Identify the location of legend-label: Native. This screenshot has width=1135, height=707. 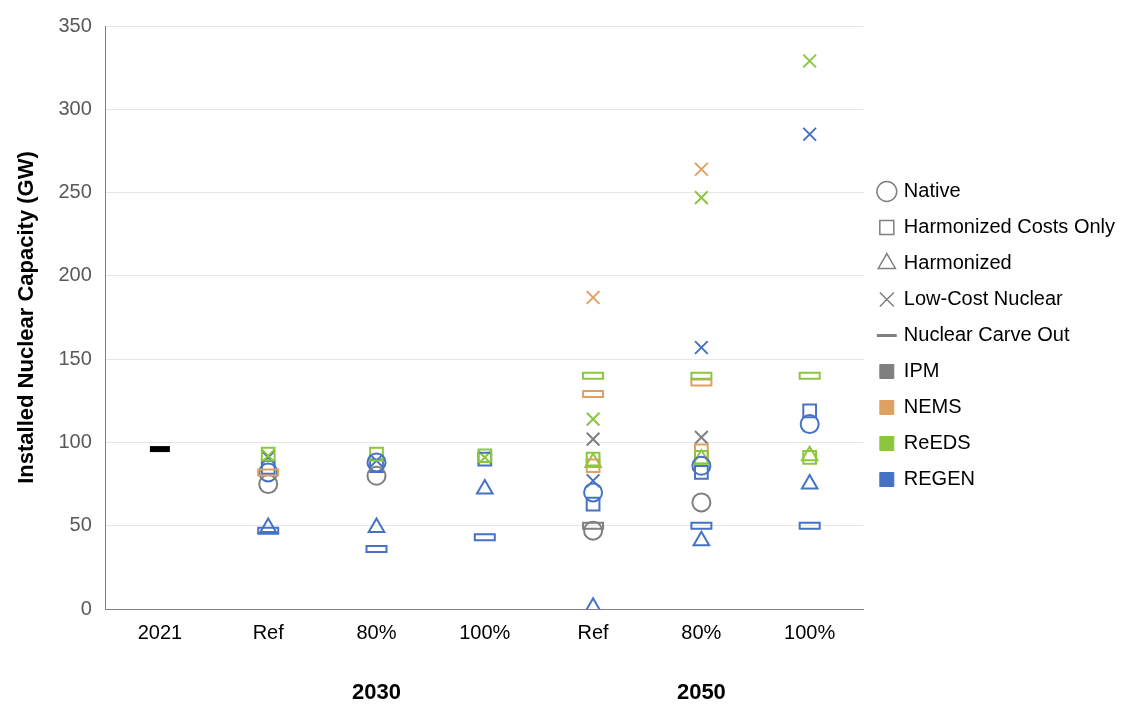
(932, 190).